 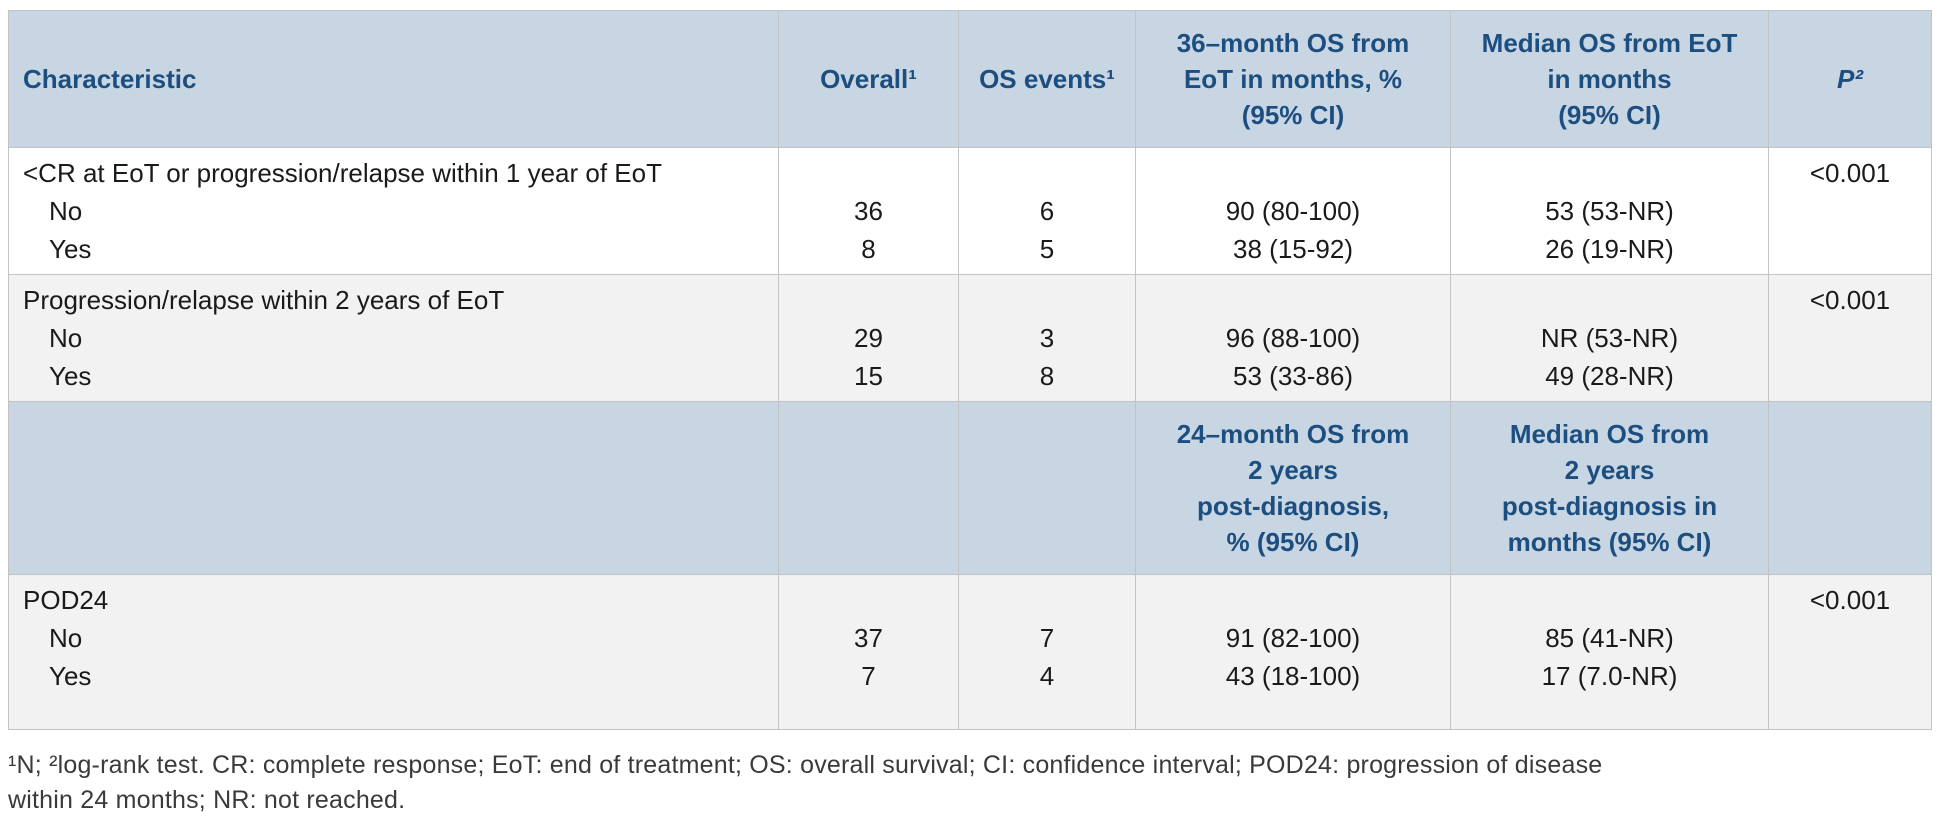 I want to click on median-os-value: 17 (7.0-NR), so click(x=1609, y=676).